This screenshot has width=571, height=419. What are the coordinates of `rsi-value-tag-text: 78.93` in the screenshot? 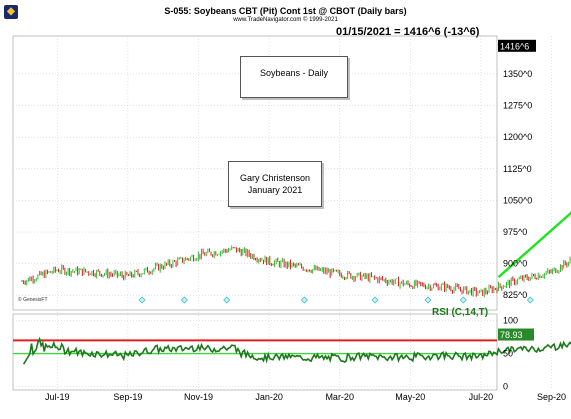 It's located at (511, 335).